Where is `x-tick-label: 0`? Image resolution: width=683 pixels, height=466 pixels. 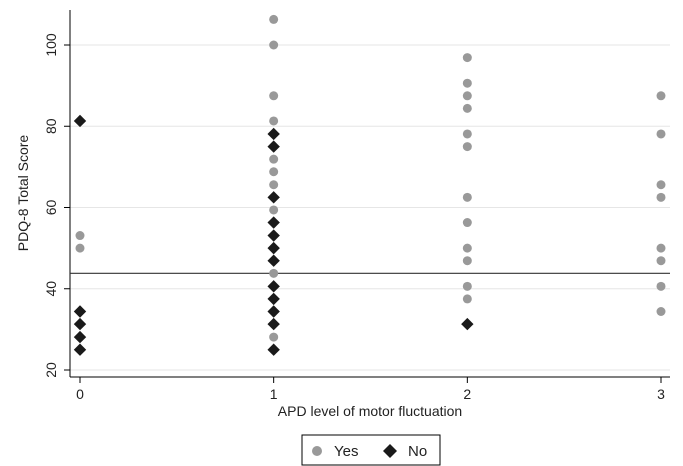 x-tick-label: 0 is located at coordinates (80, 394).